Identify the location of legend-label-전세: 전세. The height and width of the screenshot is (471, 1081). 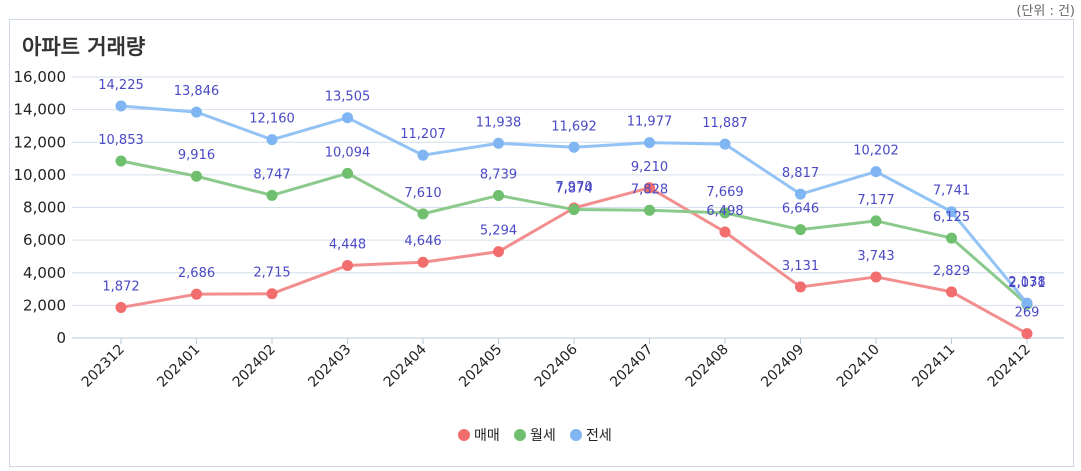
(599, 436).